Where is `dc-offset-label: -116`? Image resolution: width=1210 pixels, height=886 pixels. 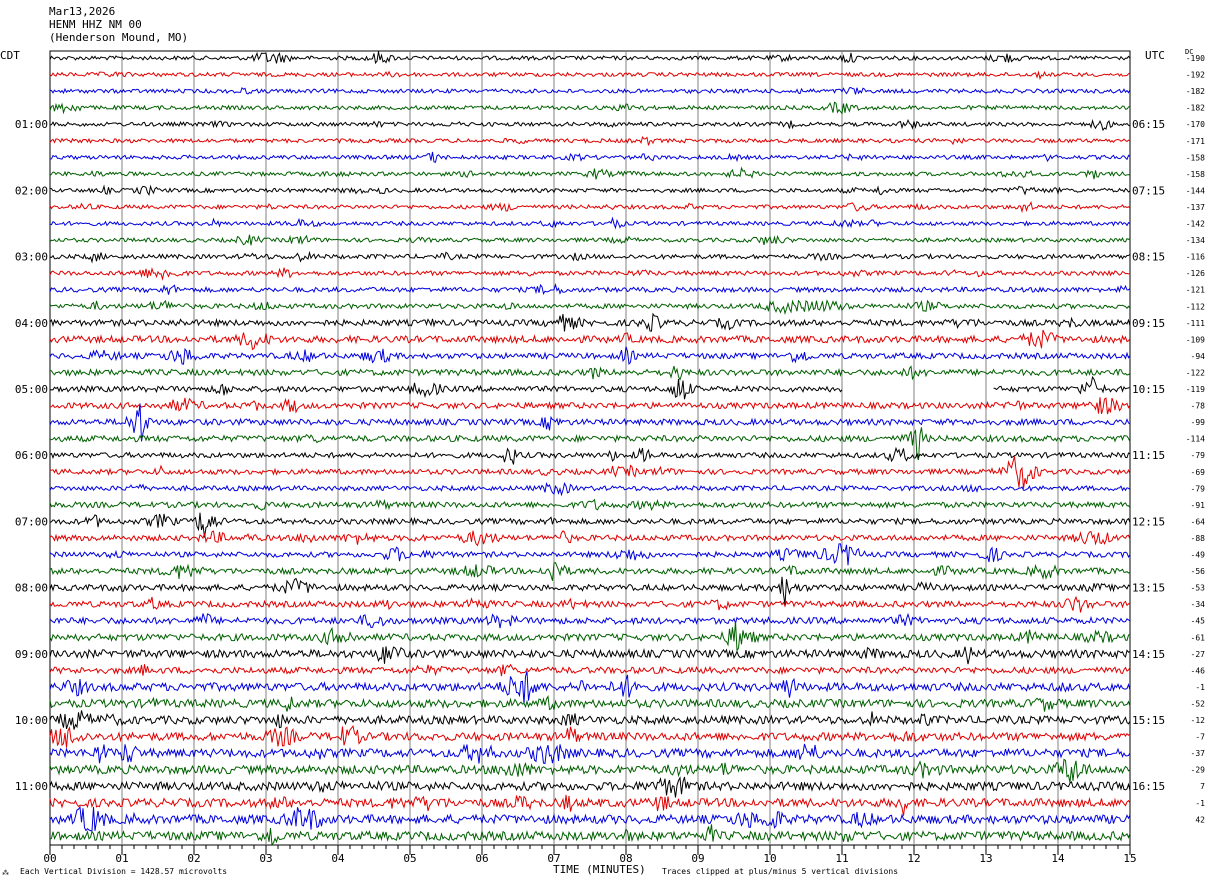
dc-offset-label: -116 is located at coordinates (1195, 257).